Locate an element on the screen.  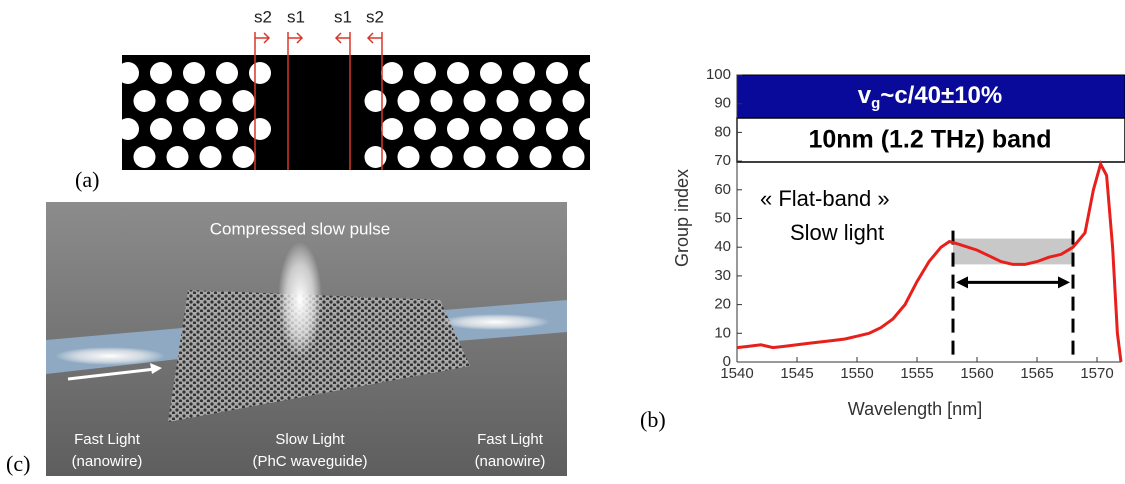
banner-part: v is located at coordinates (865, 95).